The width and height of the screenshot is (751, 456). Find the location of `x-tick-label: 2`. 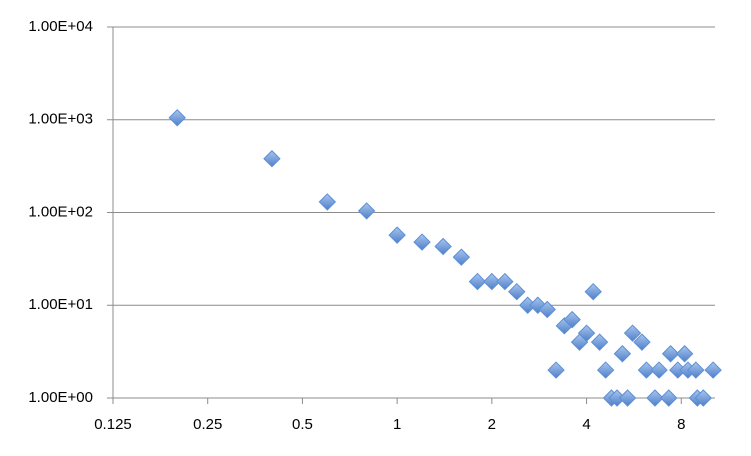

x-tick-label: 2 is located at coordinates (492, 424).